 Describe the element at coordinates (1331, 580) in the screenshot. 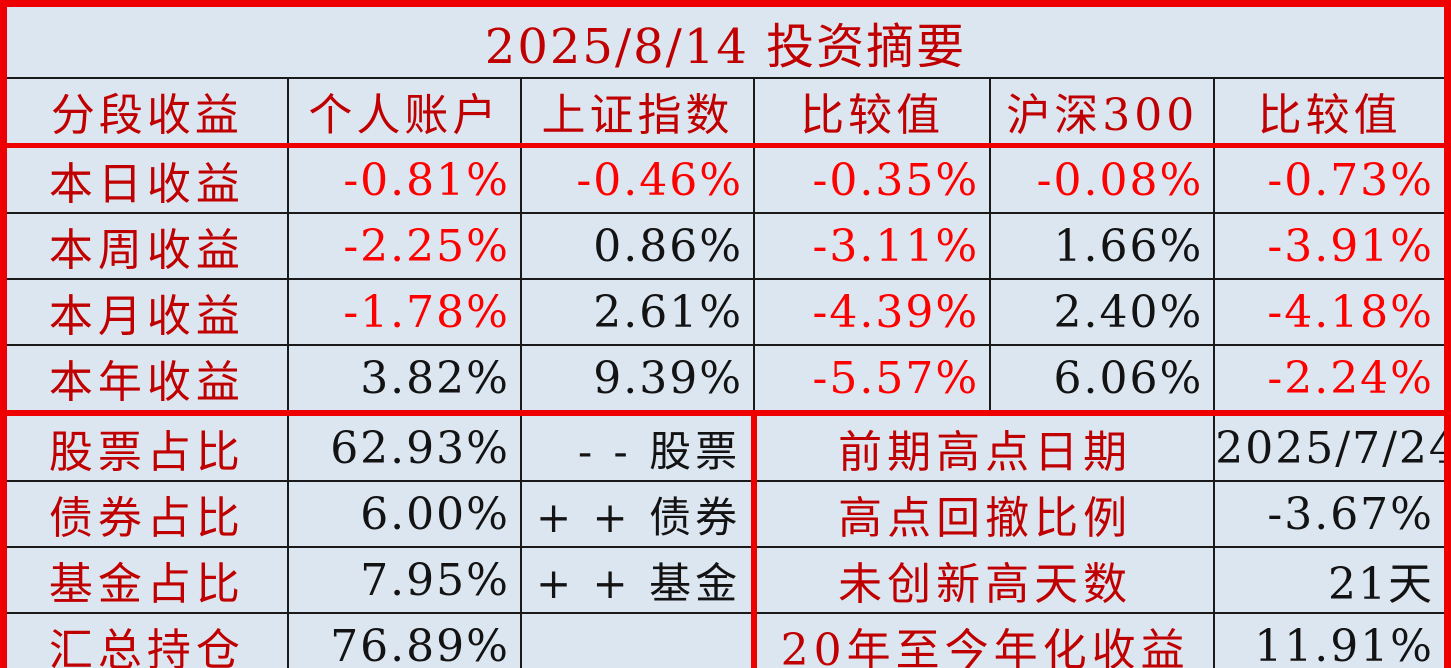

I see `stat-value-cell: 21天` at that location.